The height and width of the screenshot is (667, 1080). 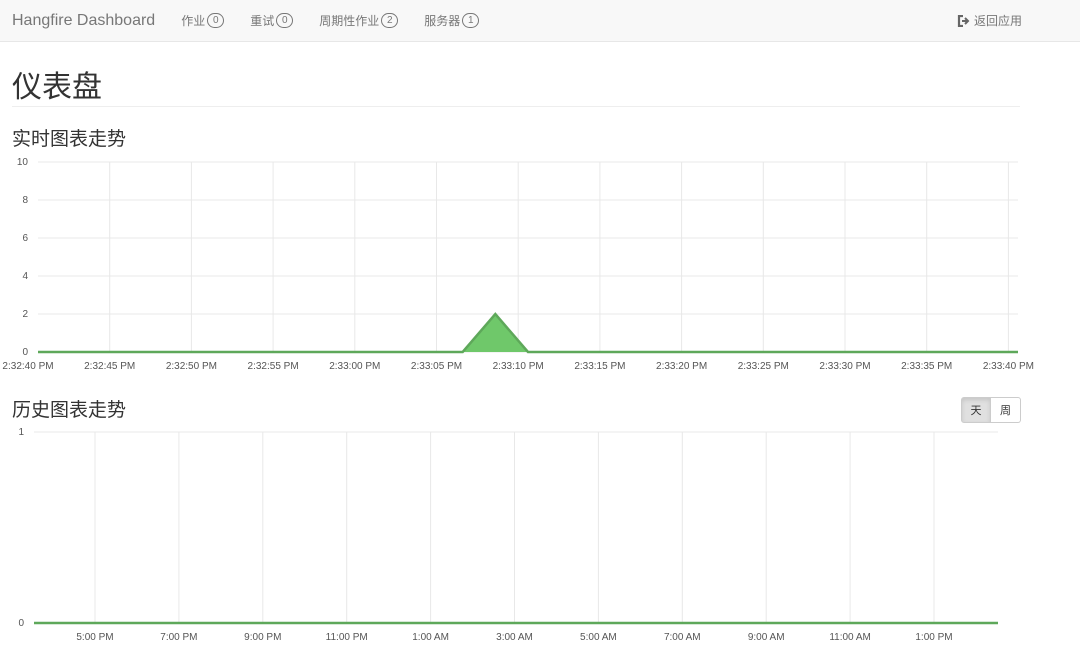 What do you see at coordinates (844, 366) in the screenshot?
I see `x-tick-label: 2:33:30 PM` at bounding box center [844, 366].